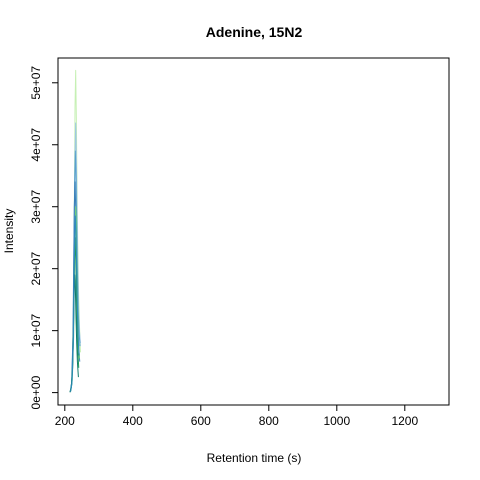 Image resolution: width=480 pixels, height=480 pixels. Describe the element at coordinates (237, 416) in the screenshot. I see `x-axis: 200 400 600 800 1000 1200` at that location.